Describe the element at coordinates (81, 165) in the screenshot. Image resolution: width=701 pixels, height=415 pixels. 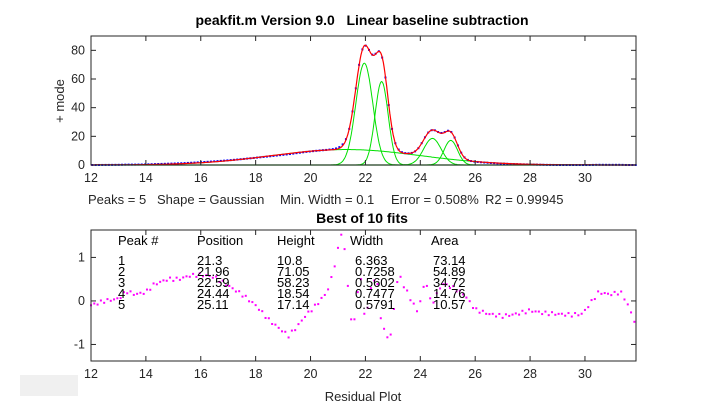
I see `y-tick-label: 0` at that location.